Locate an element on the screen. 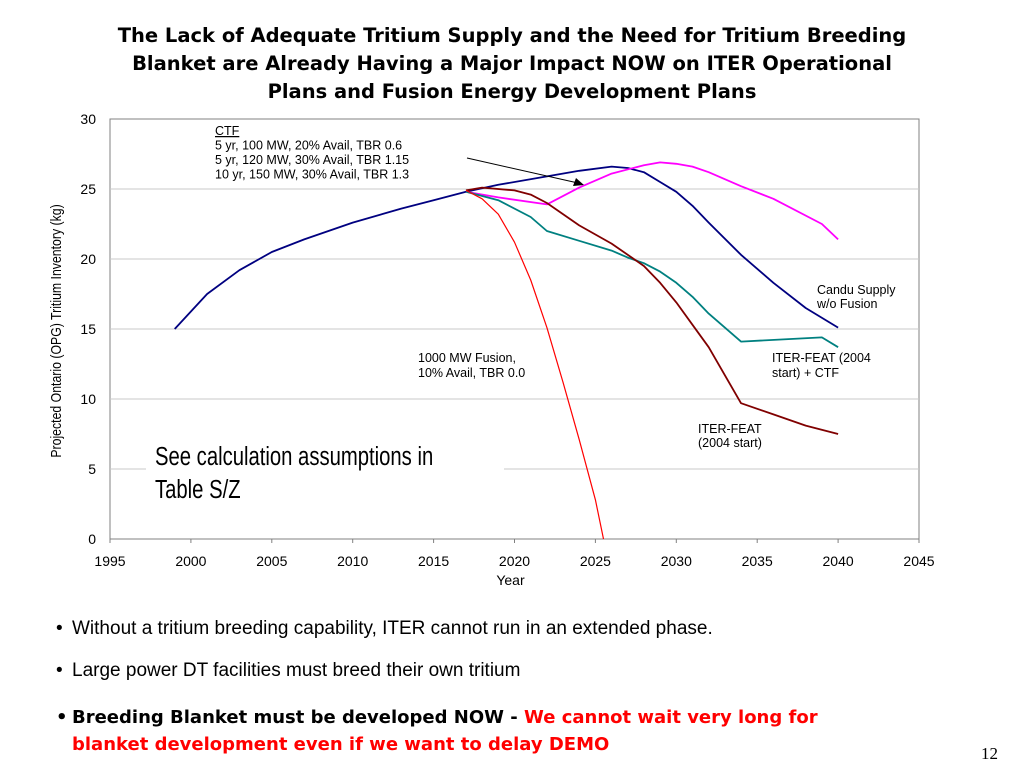 The height and width of the screenshot is (768, 1024). y-tick-label: 10 is located at coordinates (88, 399).